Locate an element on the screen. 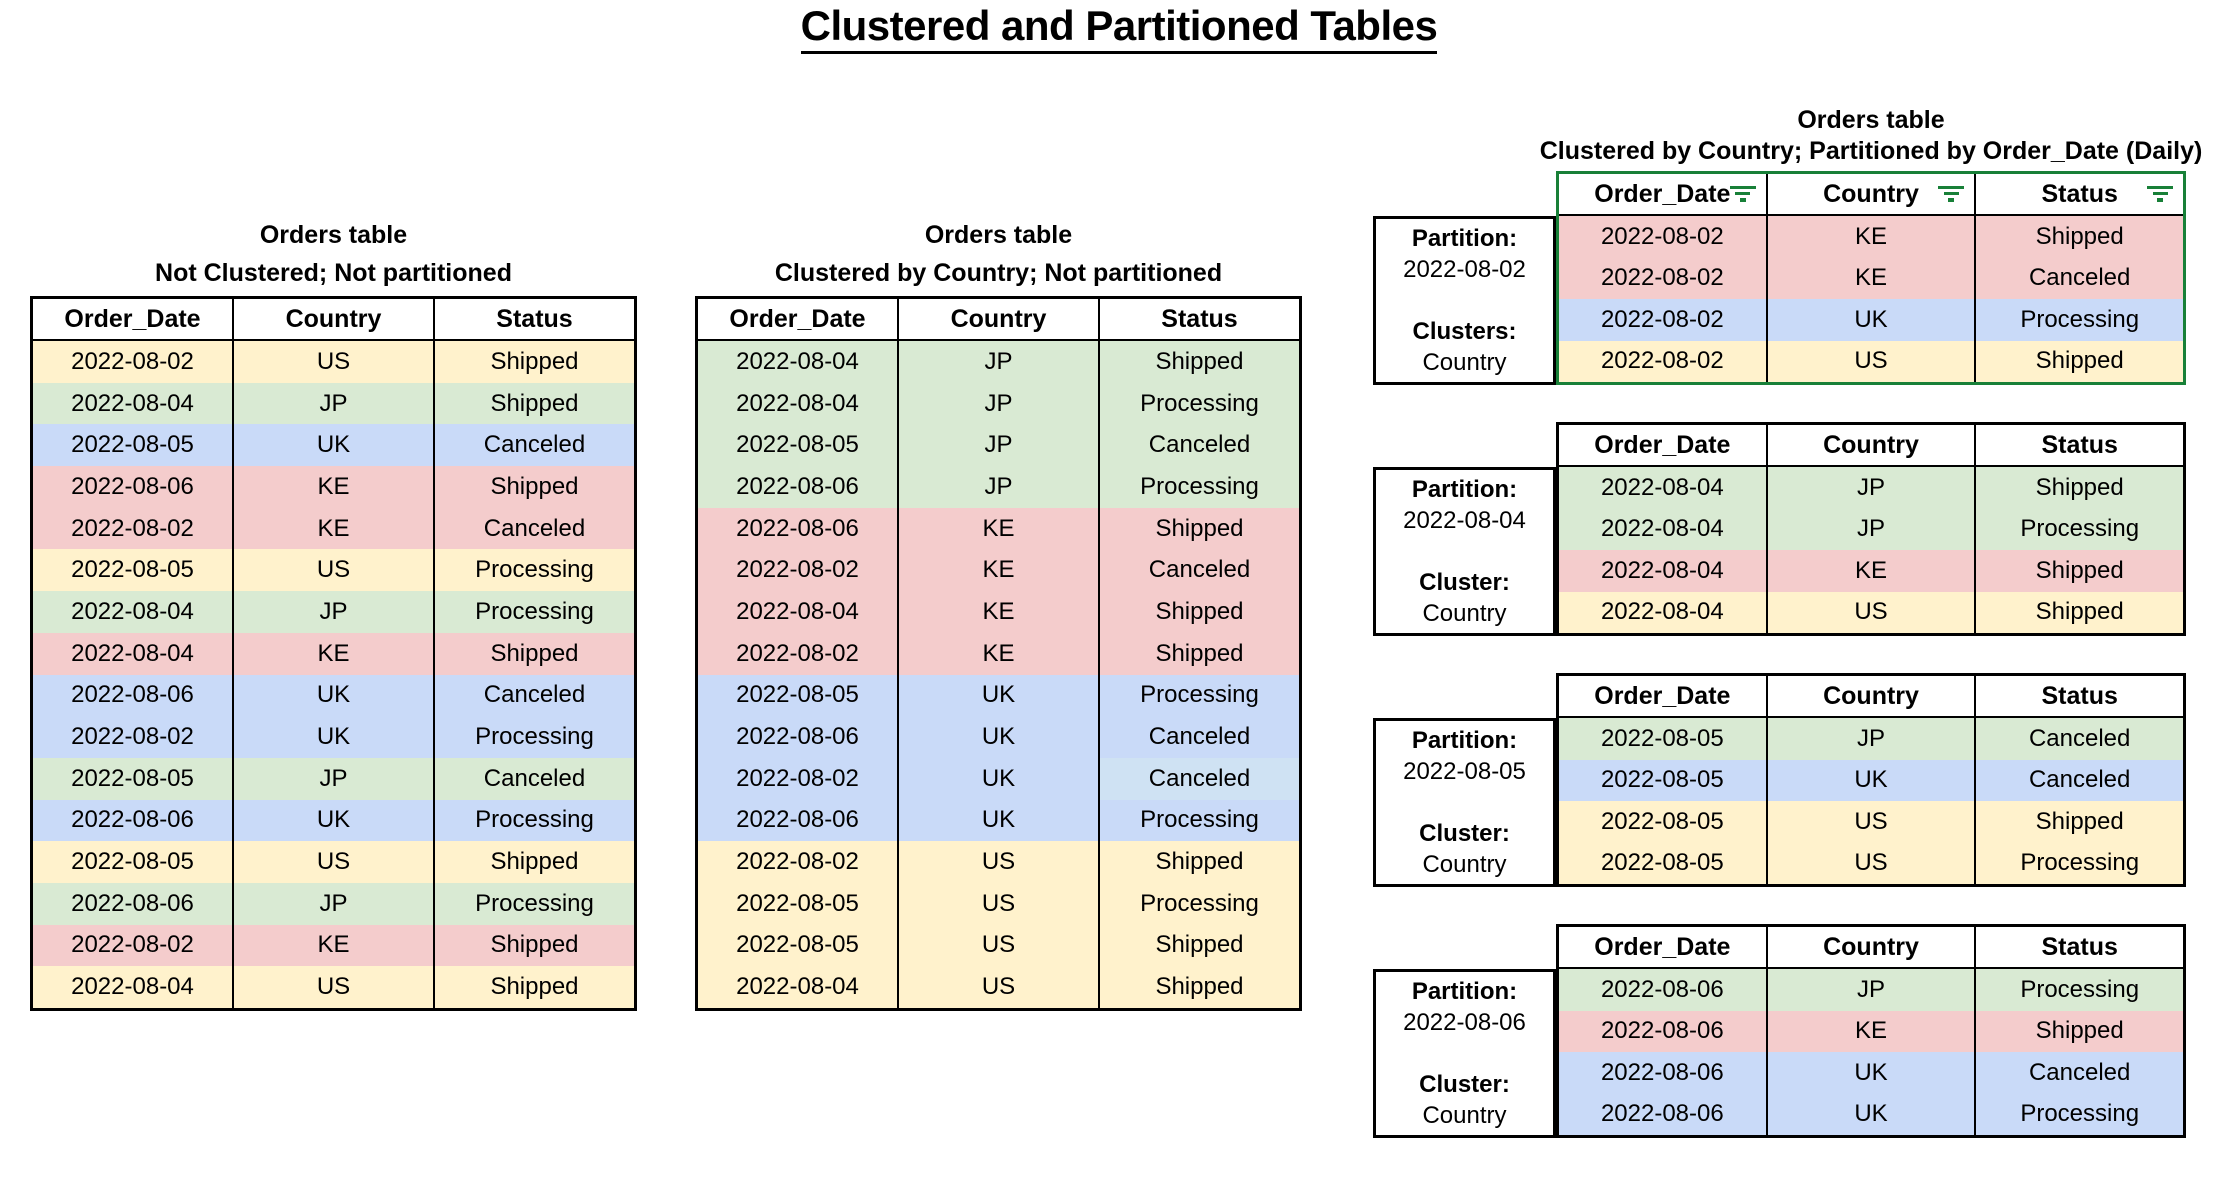 The image size is (2238, 1180). partition-value: 2022-08-06 is located at coordinates (1464, 1022).